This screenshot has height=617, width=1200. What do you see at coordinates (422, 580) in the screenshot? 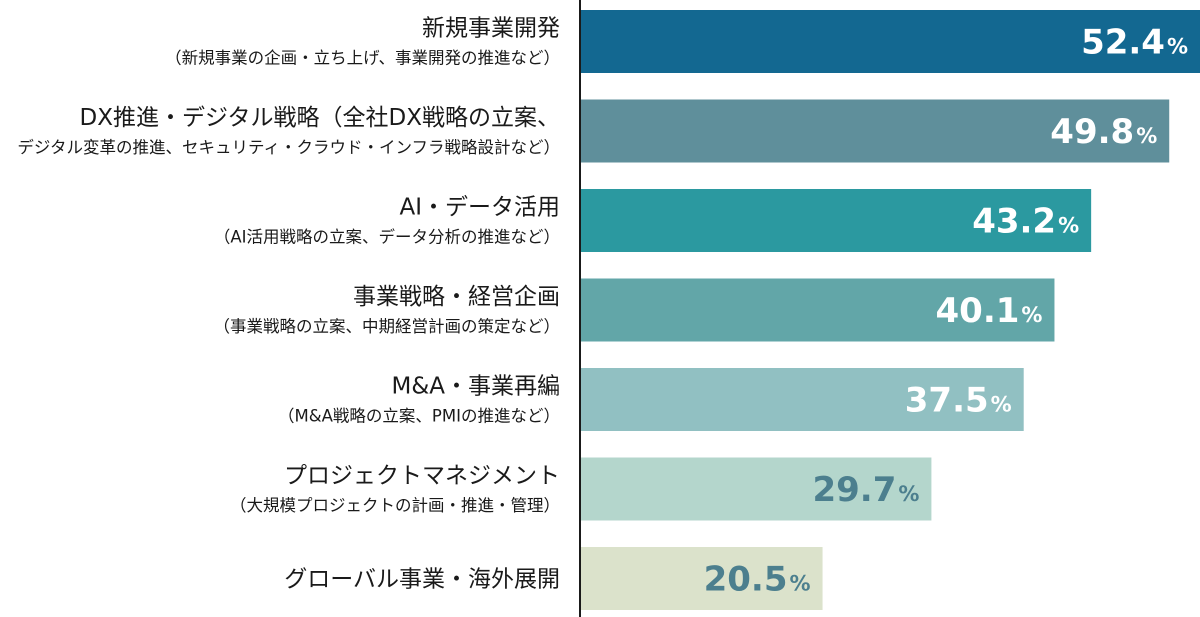
I see `category-label-6: グローバル事業・海外展開` at bounding box center [422, 580].